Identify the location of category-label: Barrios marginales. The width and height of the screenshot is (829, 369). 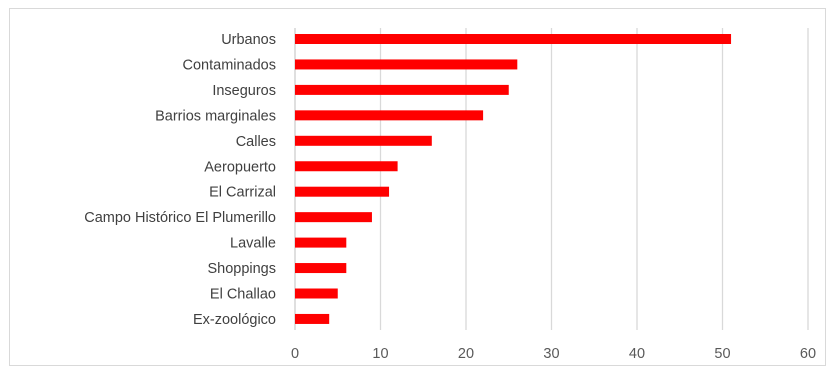
(215, 116).